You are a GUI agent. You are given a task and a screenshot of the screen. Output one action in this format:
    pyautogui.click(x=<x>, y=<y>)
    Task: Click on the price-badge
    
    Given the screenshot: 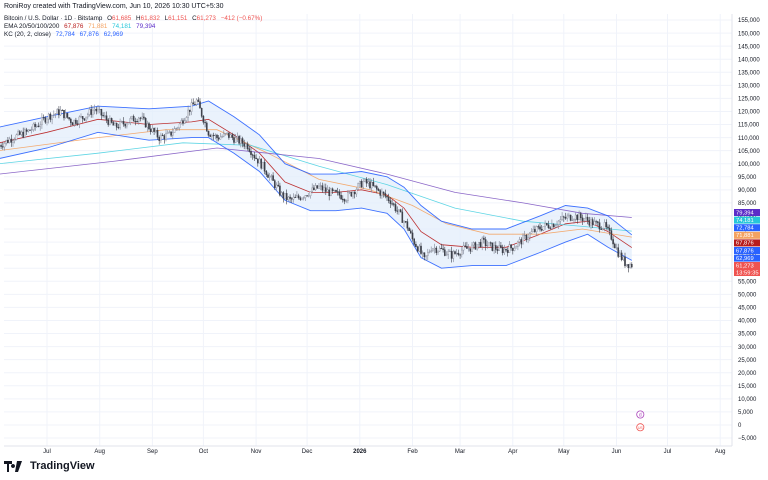 What is the action you would take?
    pyautogui.click(x=747, y=212)
    